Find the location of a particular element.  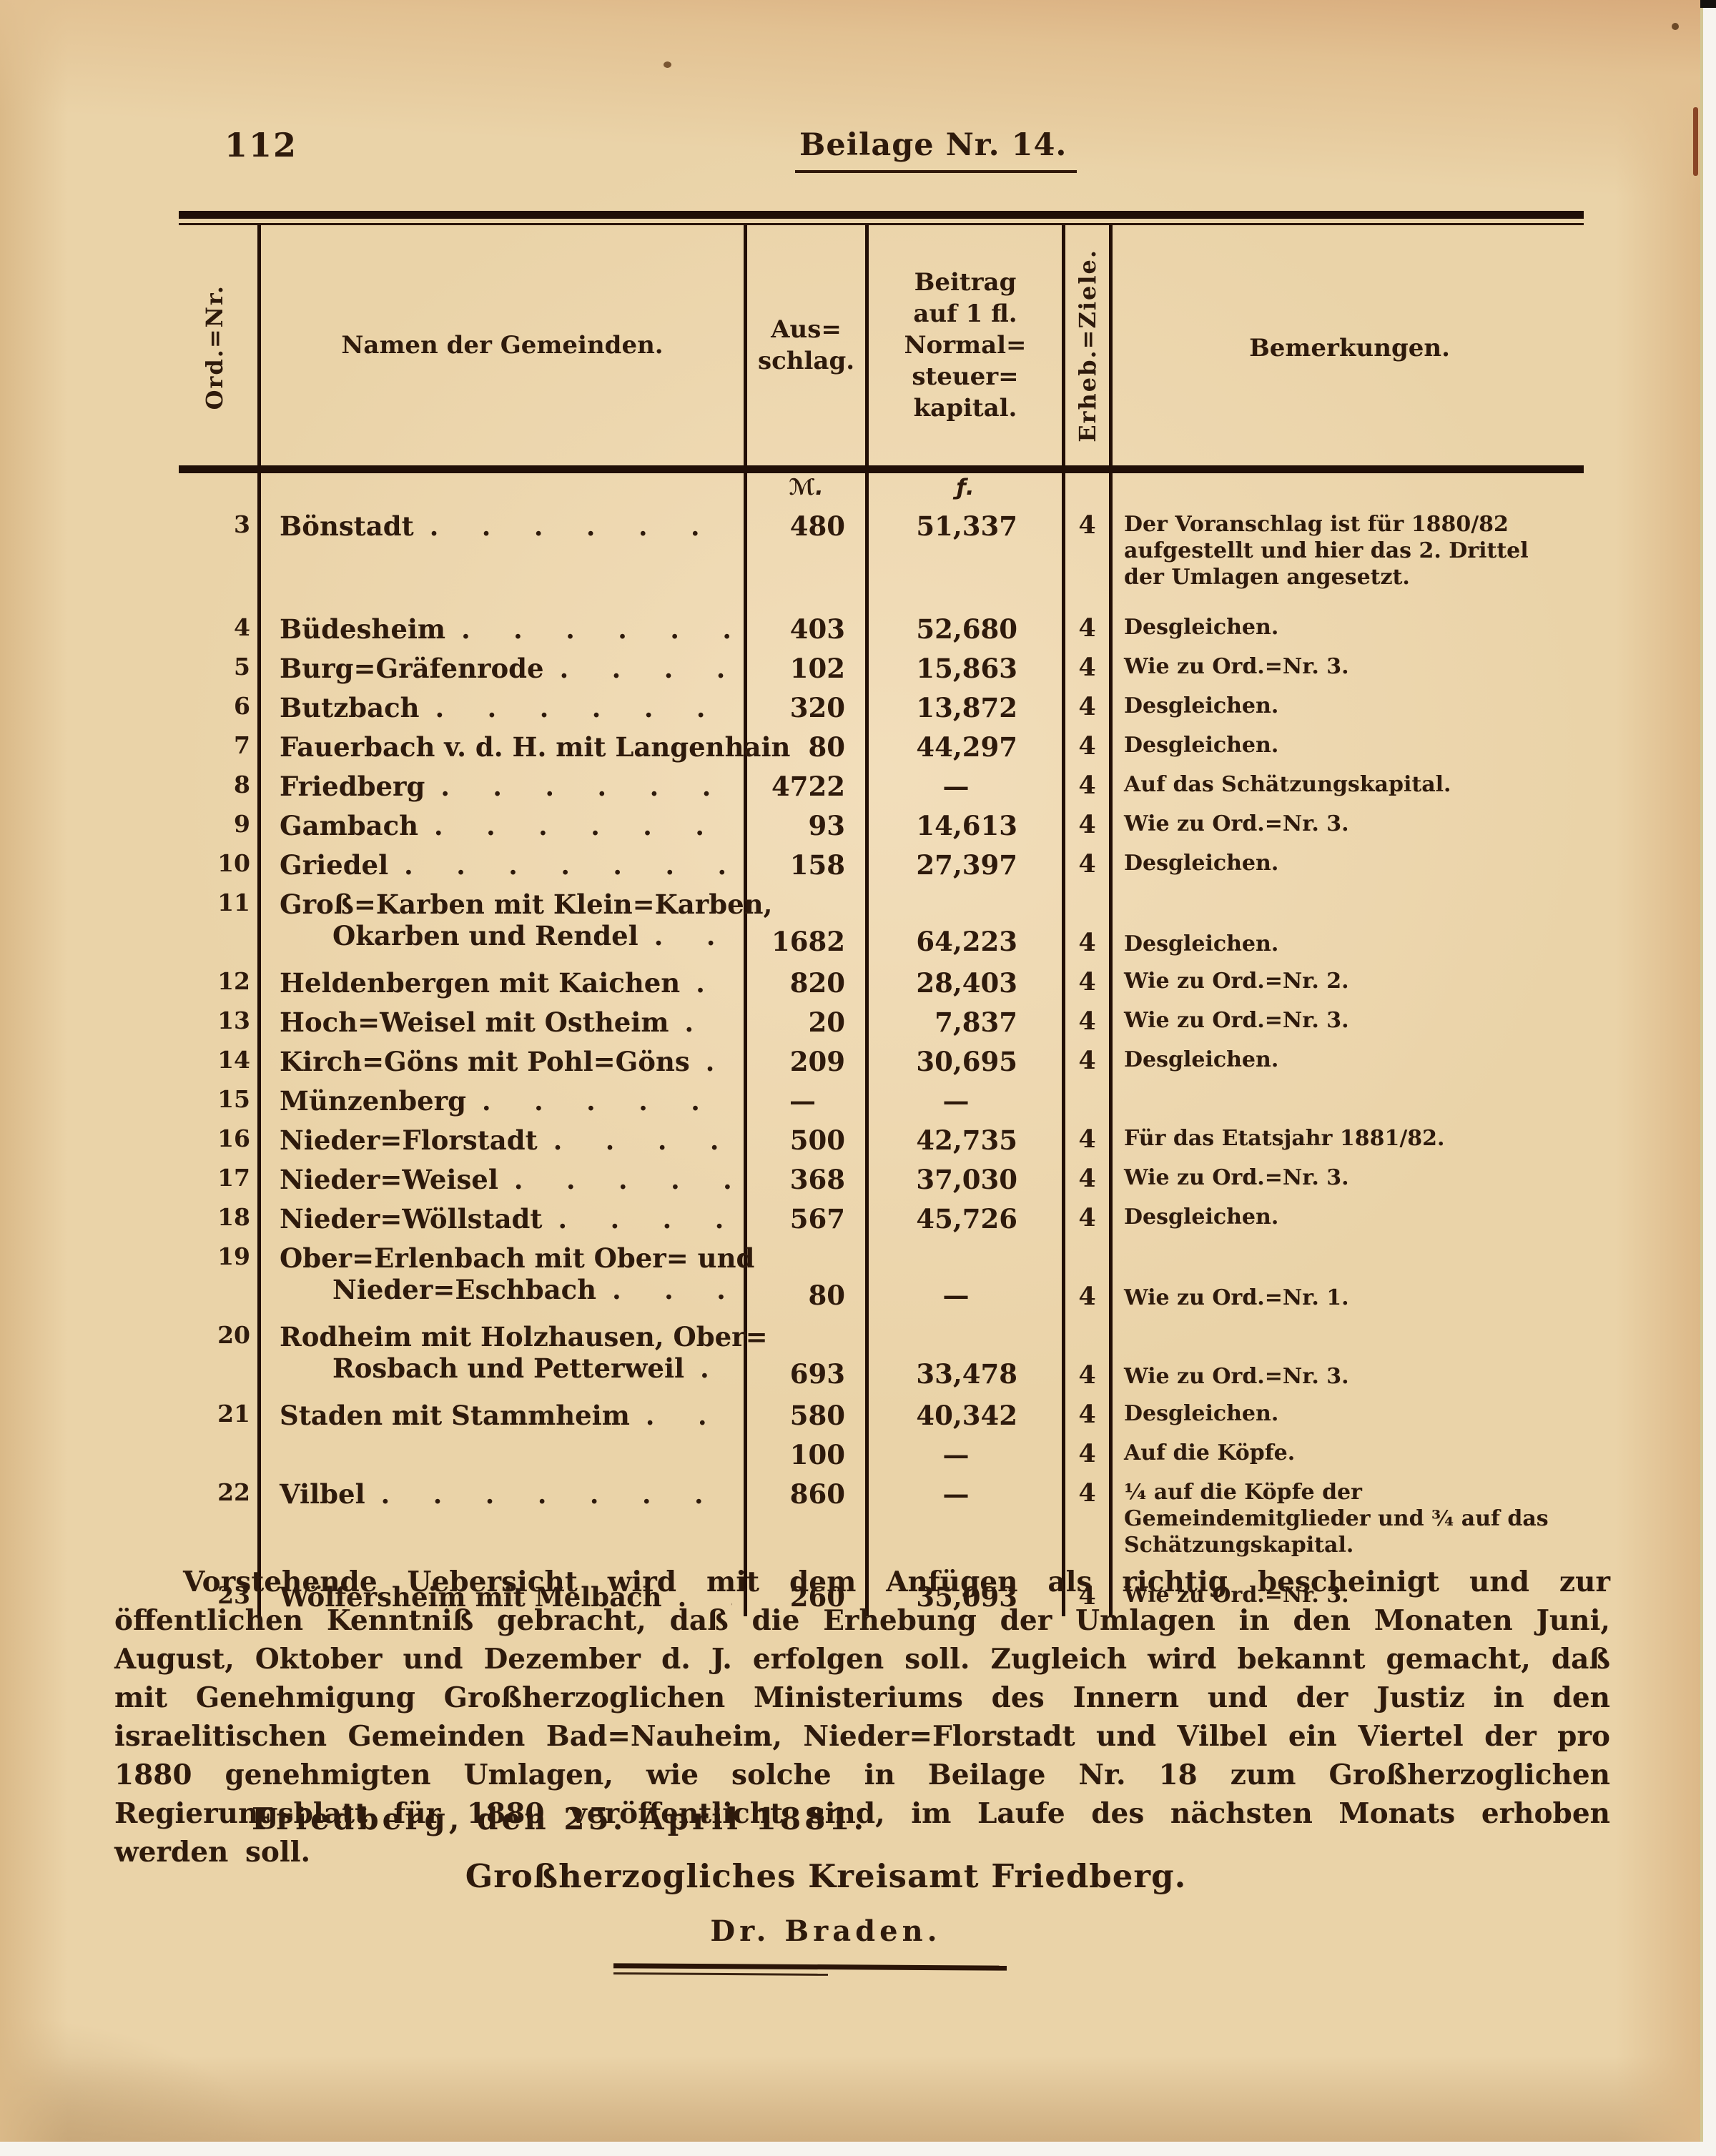

gemeinde-name-cell: Nieder=Wöllstadt is located at coordinates (504, 1218).